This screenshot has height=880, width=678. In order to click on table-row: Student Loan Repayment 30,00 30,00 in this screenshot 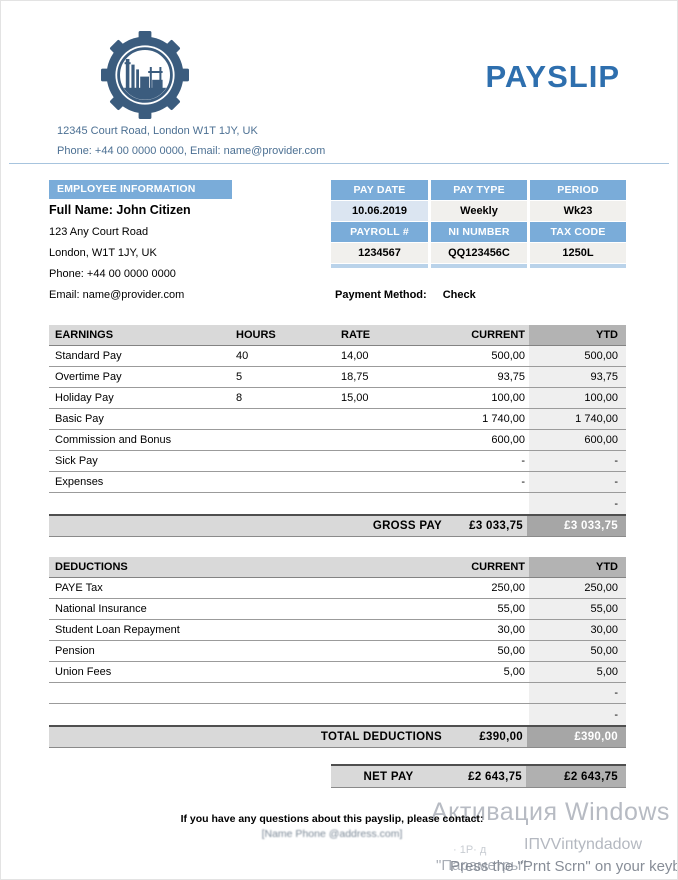, I will do `click(337, 630)`.